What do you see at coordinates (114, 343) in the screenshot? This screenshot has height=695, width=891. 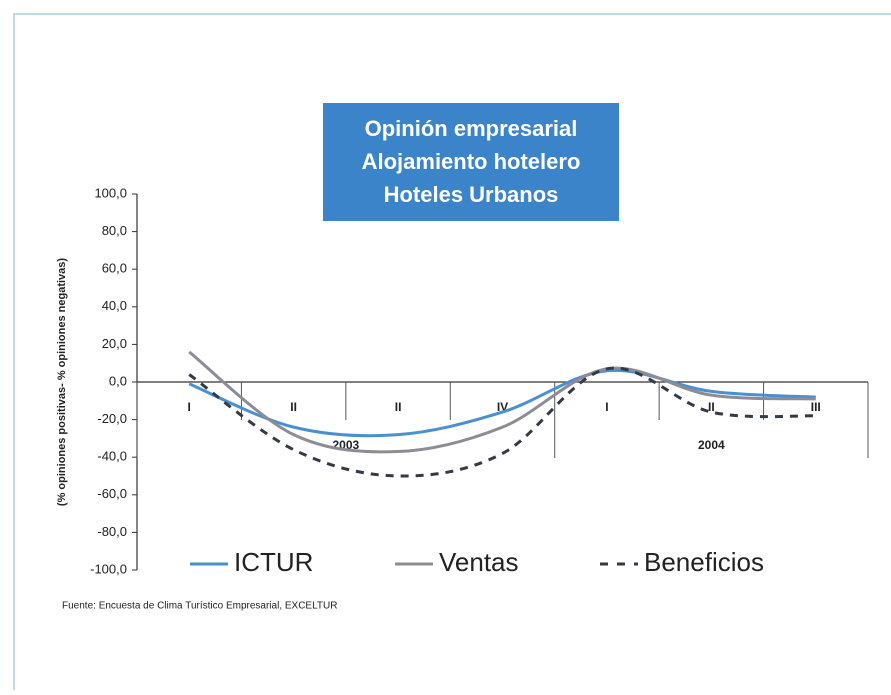 I see `y-tick-label: 20,0` at bounding box center [114, 343].